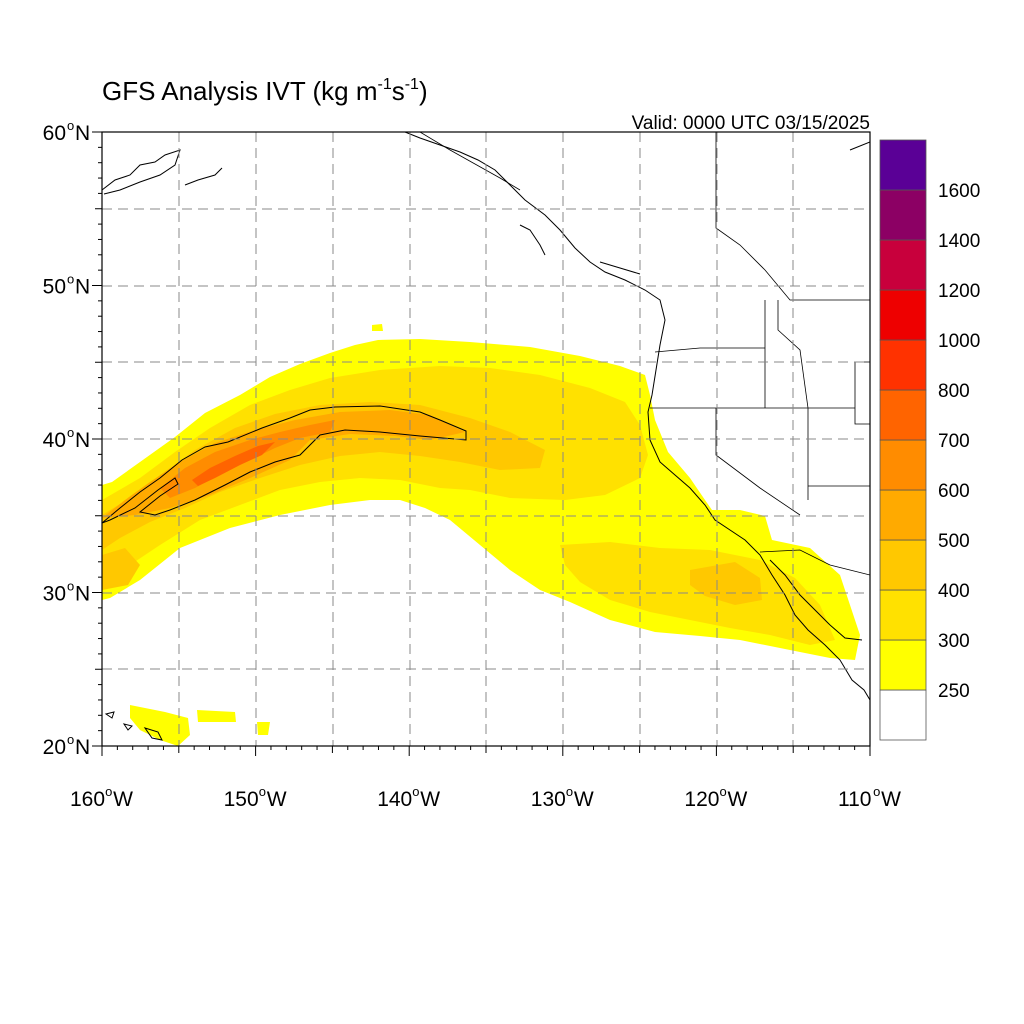  I want to click on colorbar-label: 1200, so click(959, 291).